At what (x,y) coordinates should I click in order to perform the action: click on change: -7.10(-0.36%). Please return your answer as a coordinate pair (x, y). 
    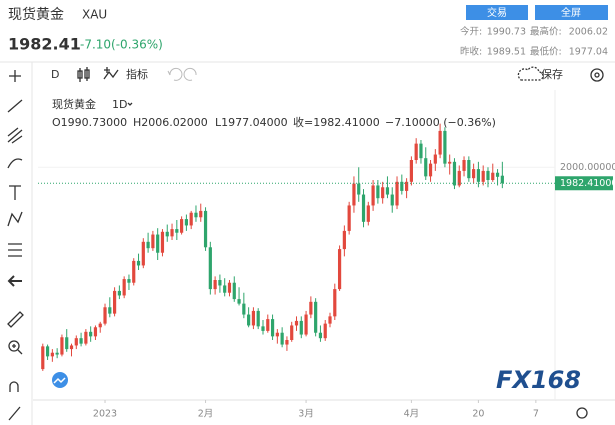
    Looking at the image, I should click on (121, 45).